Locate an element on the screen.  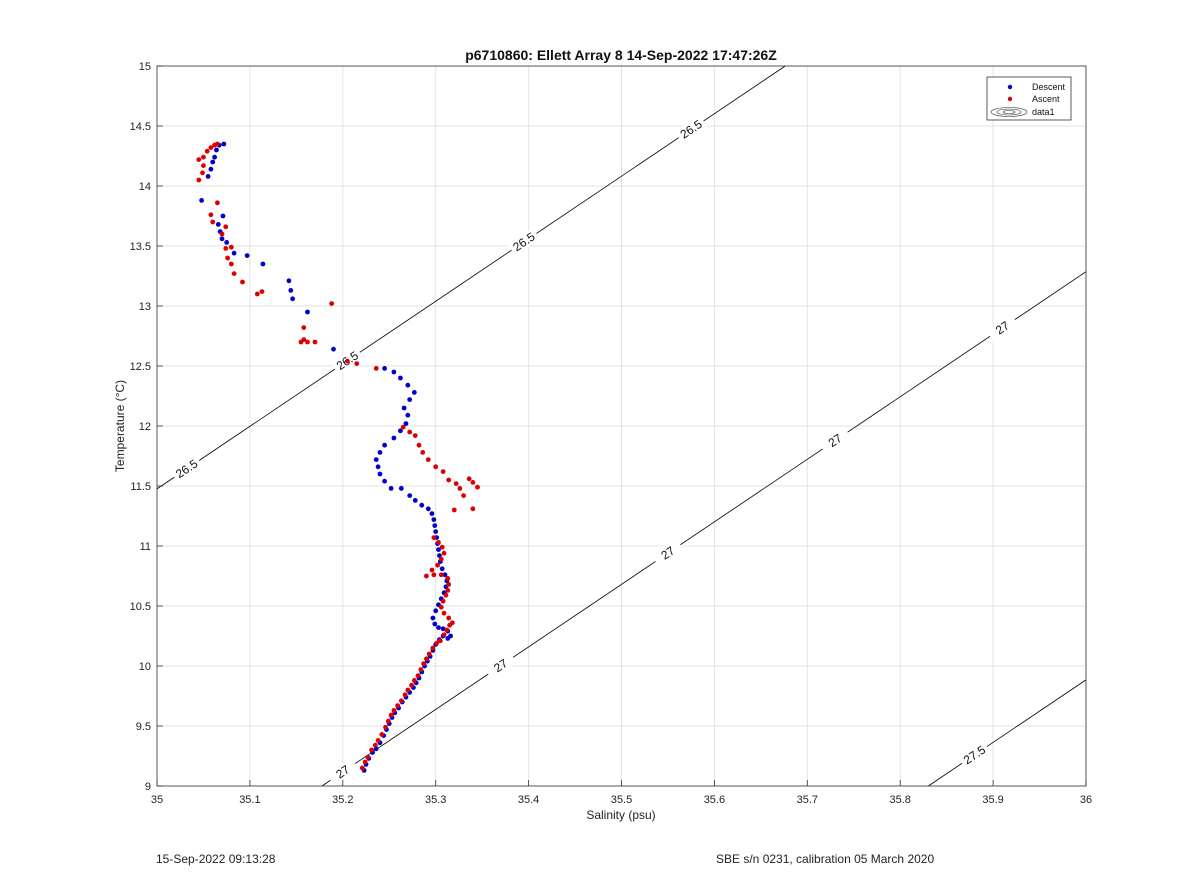
y-tick-label: 13 is located at coordinates (145, 307).